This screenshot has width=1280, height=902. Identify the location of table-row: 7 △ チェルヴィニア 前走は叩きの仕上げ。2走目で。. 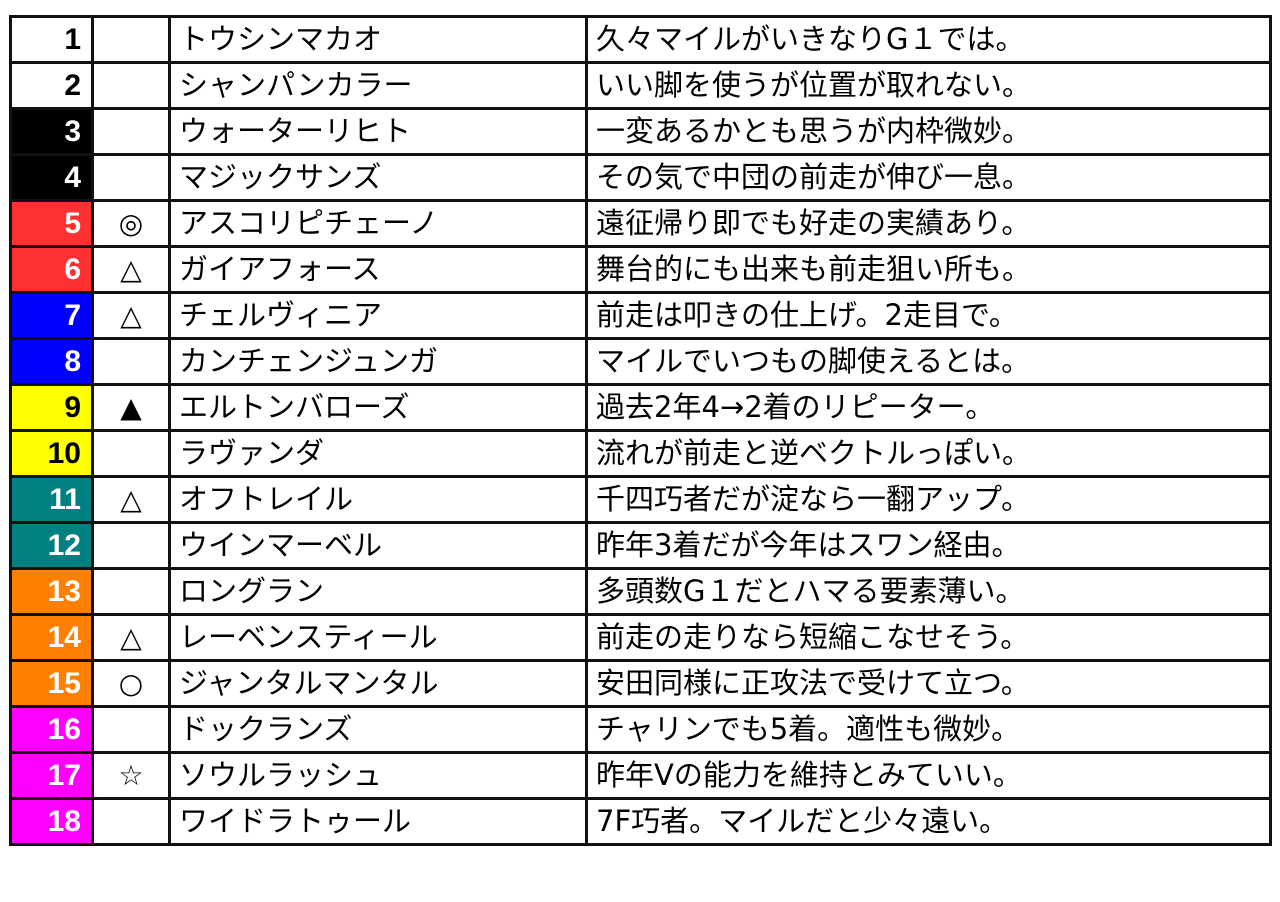
(640, 315).